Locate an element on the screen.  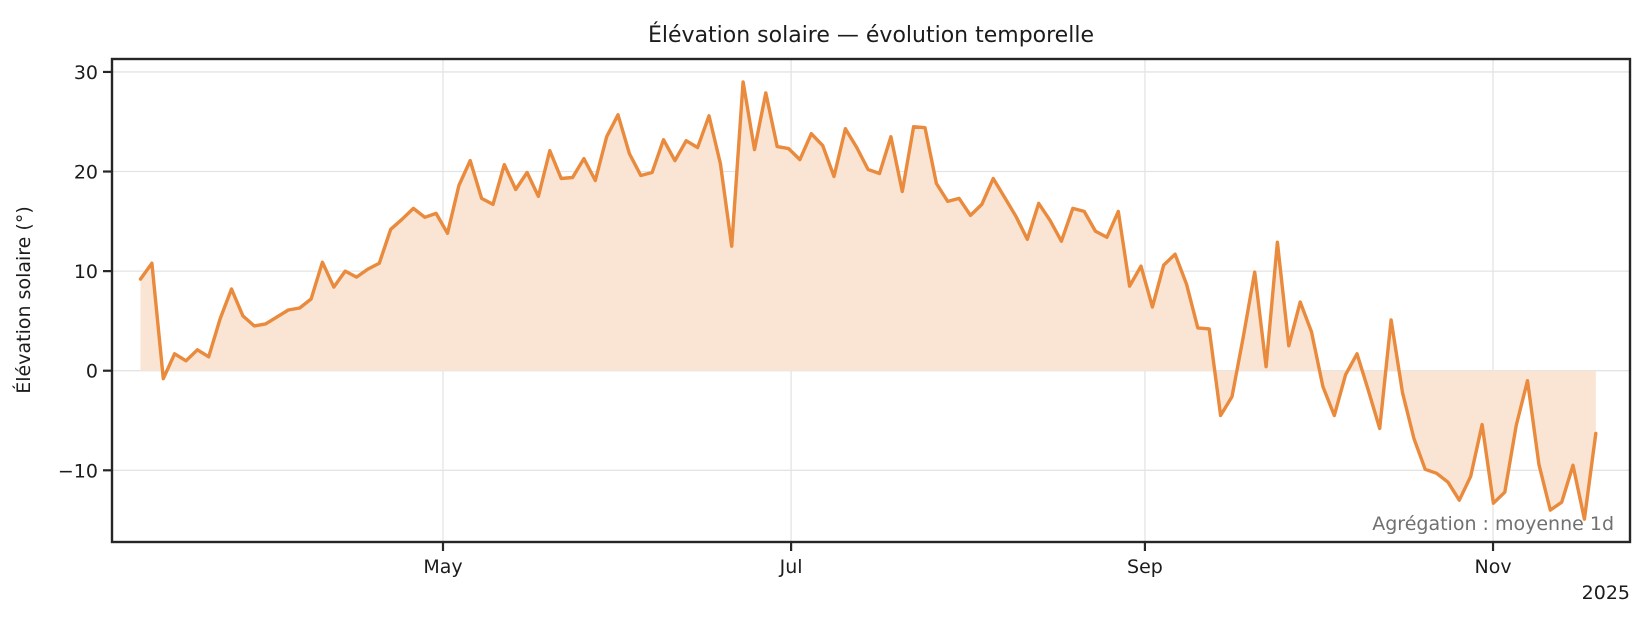
y-tick-label: 0 is located at coordinates (92, 372).